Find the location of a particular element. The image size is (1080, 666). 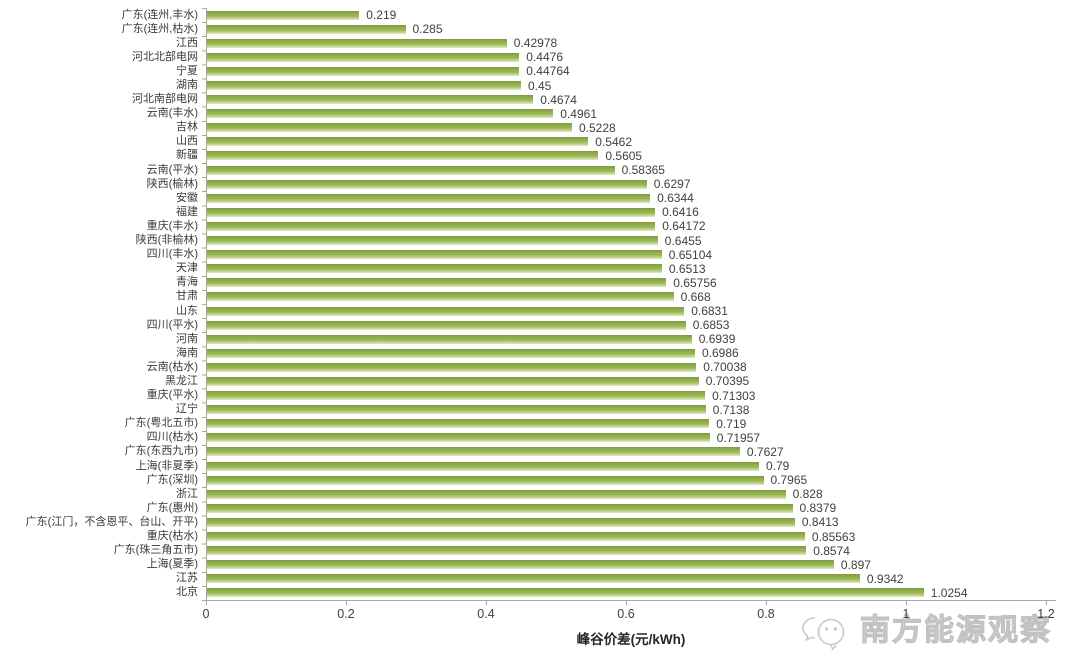

y-axis-ticks is located at coordinates (204, 305).